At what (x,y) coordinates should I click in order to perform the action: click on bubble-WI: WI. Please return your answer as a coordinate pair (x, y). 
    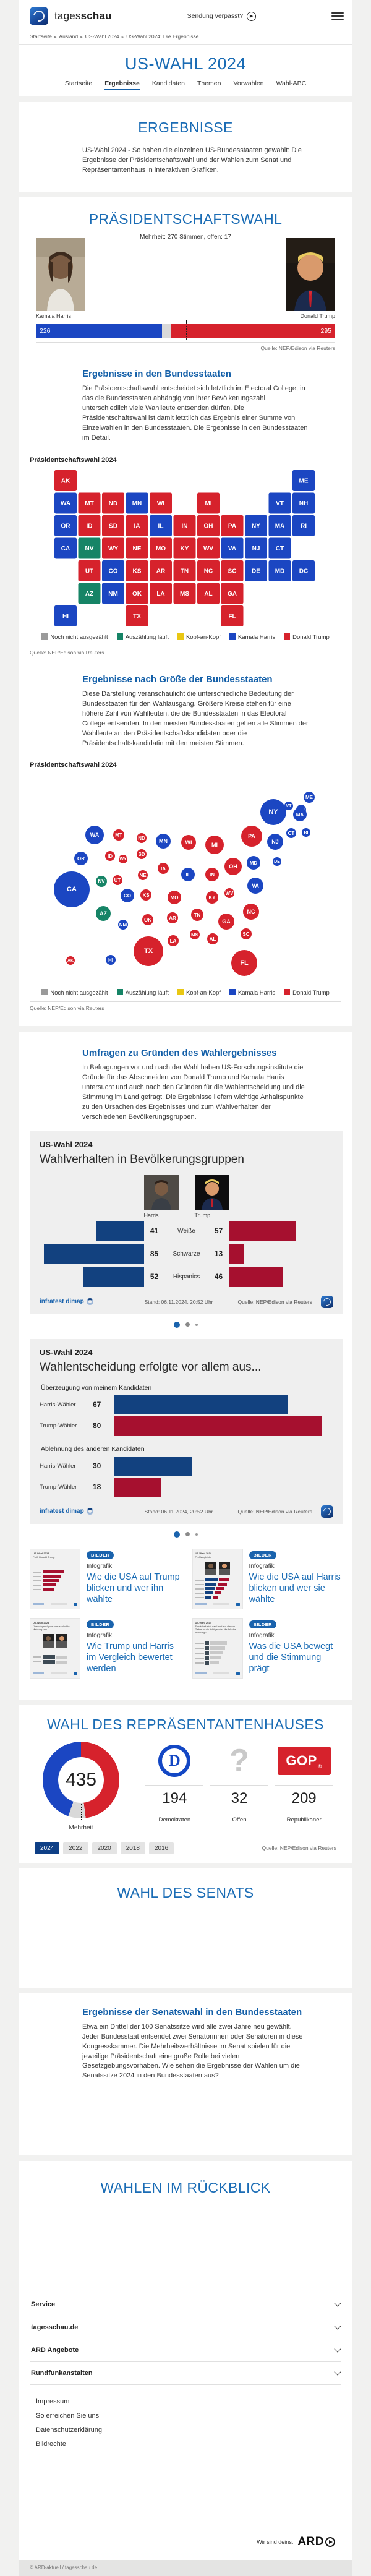
    Looking at the image, I should click on (188, 843).